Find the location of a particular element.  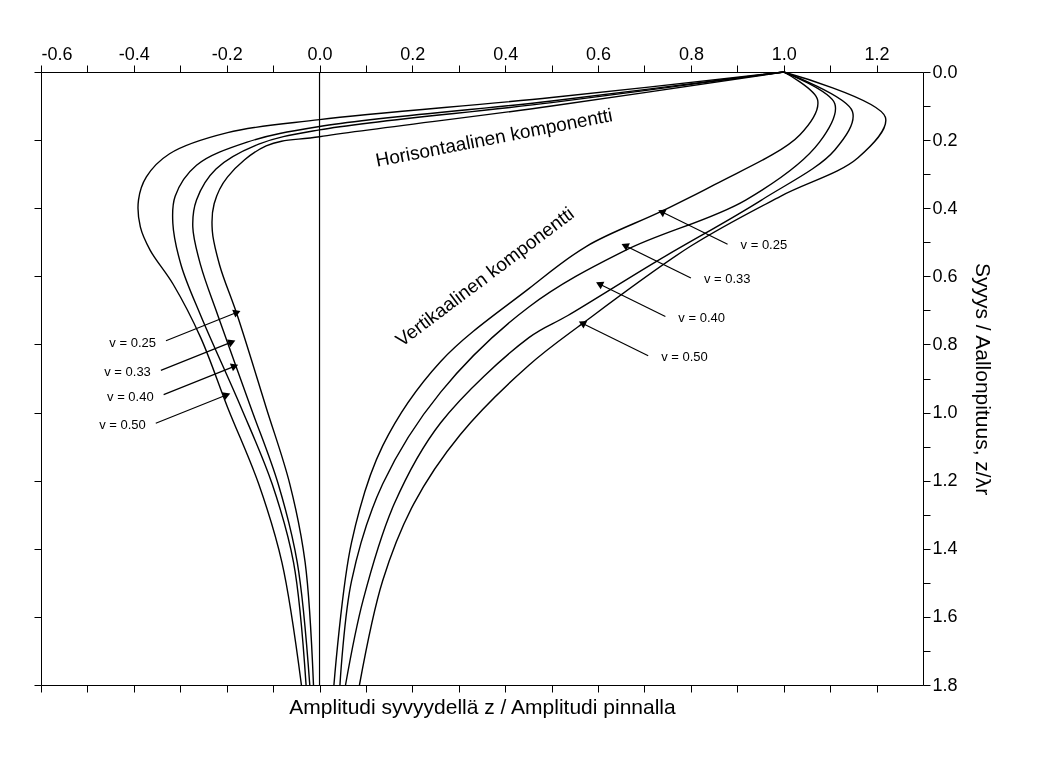

y-axis-title: Syyys / Aallonpituus, z/λr is located at coordinates (983, 379).